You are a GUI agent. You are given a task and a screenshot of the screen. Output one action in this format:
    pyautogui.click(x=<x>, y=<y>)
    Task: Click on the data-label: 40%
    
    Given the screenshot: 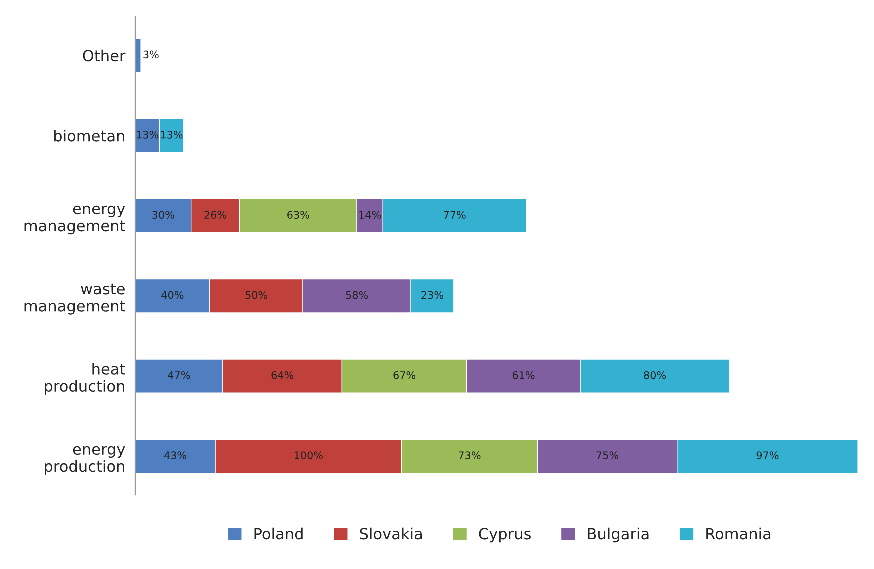 What is the action you would take?
    pyautogui.click(x=173, y=295)
    